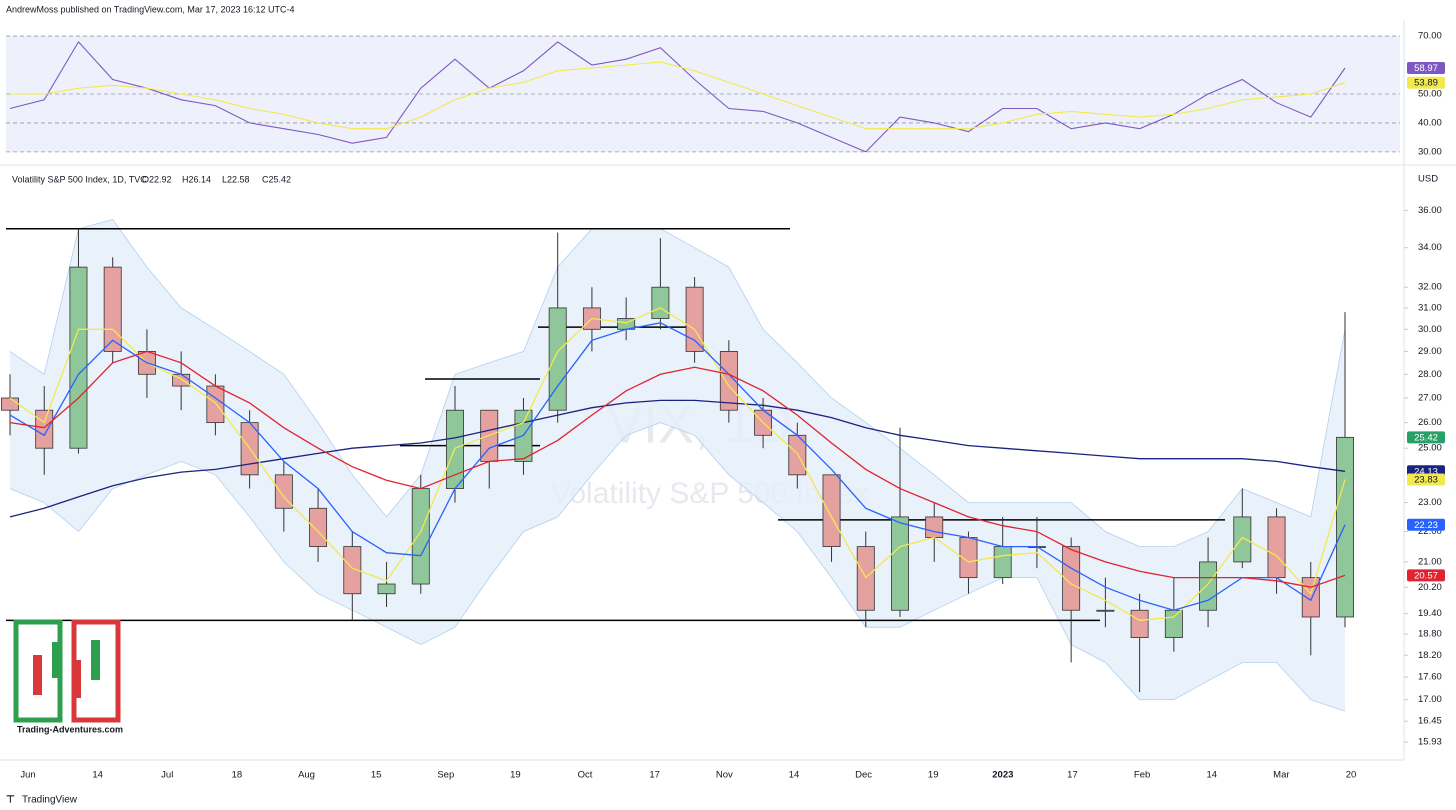  Describe the element at coordinates (1430, 398) in the screenshot. I see `y-tick-label: 27.00` at that location.